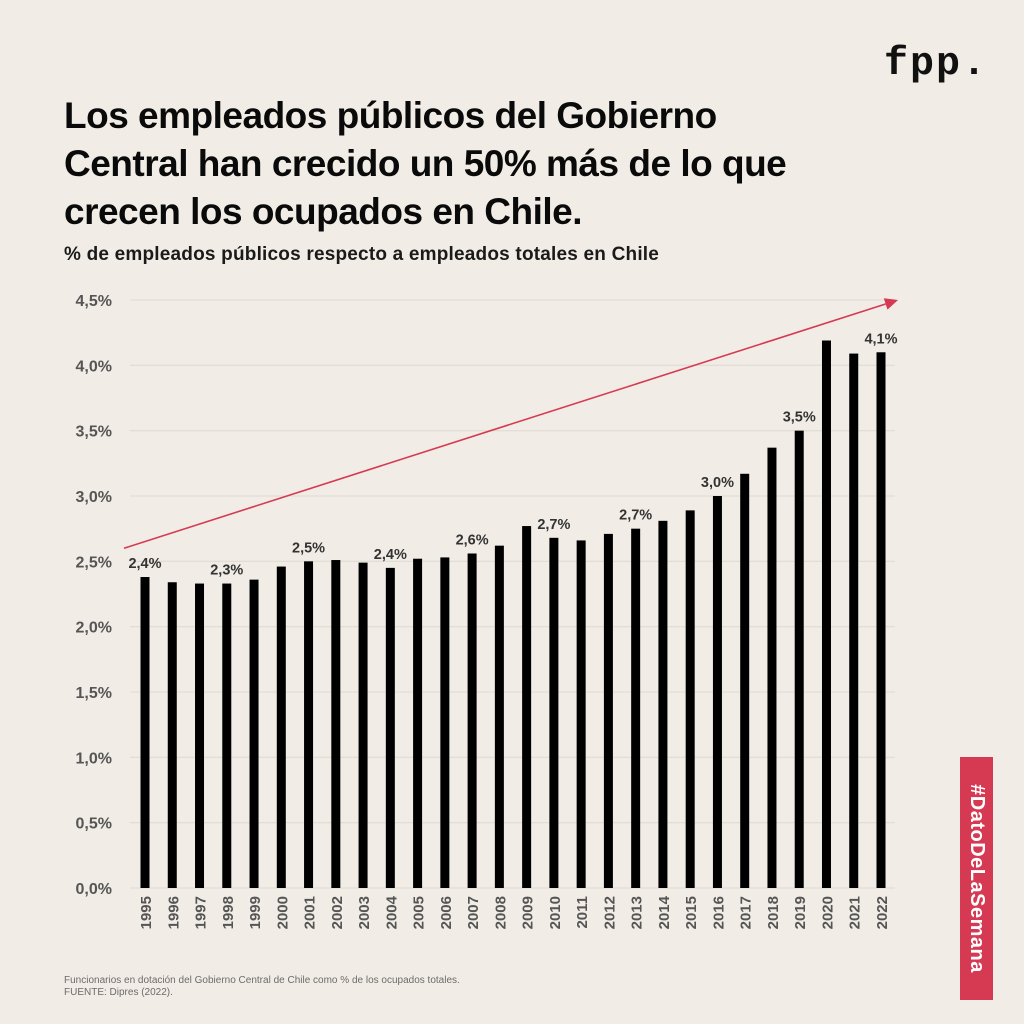 This screenshot has width=1024, height=1024. Describe the element at coordinates (146, 912) in the screenshot. I see `x-tick-label: 1995` at that location.